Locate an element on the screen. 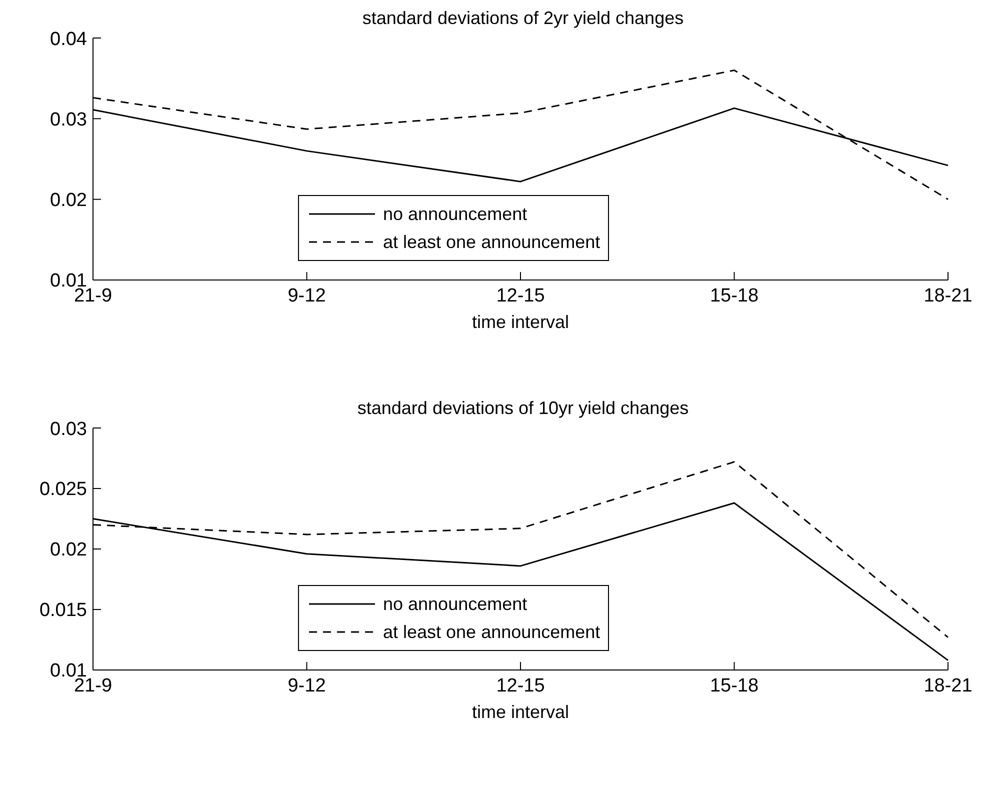 Image resolution: width=991 pixels, height=800 pixels. chart-title: standard deviations of 2yr yield changes is located at coordinates (523, 19).